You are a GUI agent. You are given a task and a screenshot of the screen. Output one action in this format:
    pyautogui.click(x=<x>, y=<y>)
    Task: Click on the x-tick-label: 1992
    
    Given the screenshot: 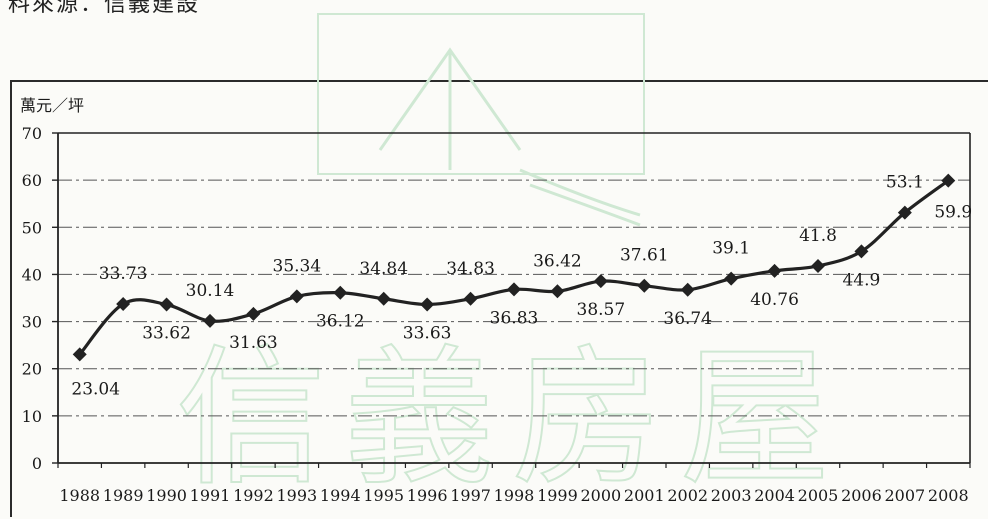 What is the action you would take?
    pyautogui.click(x=253, y=495)
    